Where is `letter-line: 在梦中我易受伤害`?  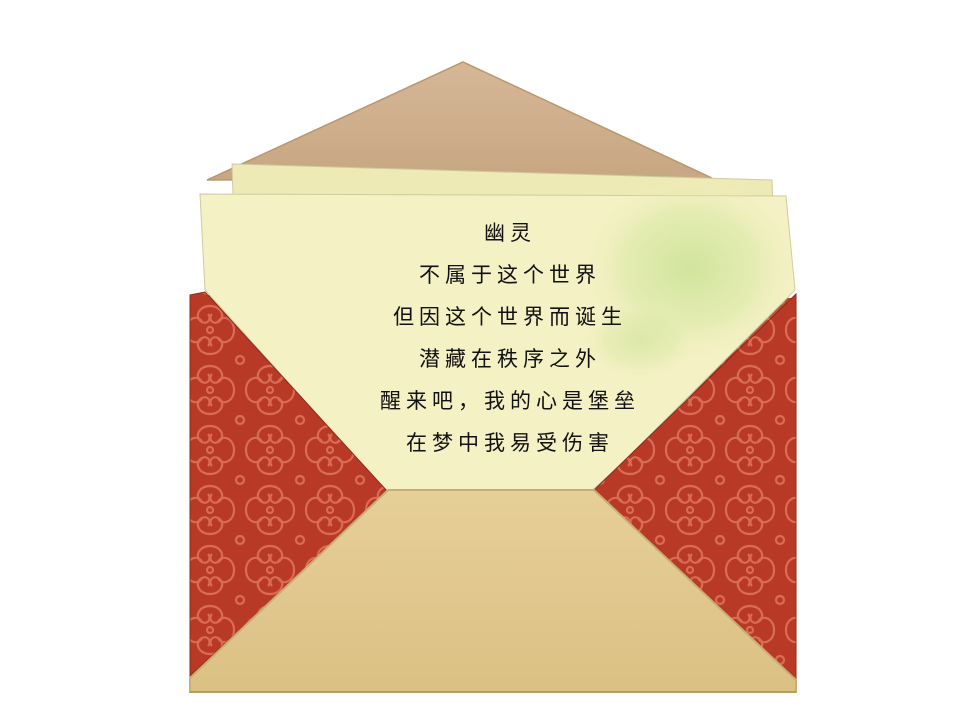
letter-line: 在梦中我易受伤害 is located at coordinates (510, 443).